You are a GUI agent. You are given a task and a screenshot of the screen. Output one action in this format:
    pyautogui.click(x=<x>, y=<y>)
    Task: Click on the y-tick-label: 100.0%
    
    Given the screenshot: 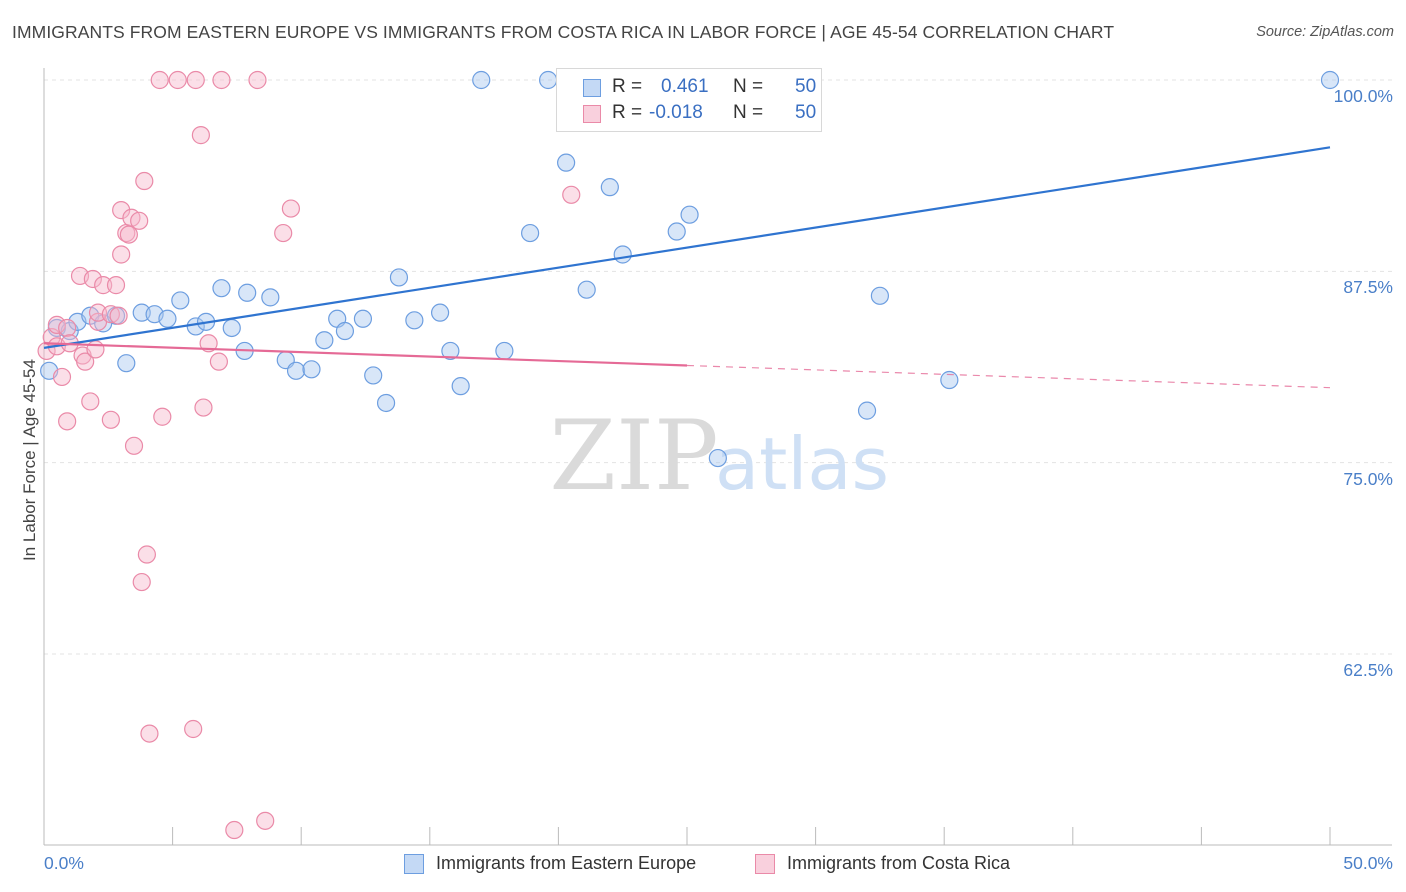 What is the action you would take?
    pyautogui.click(x=1363, y=96)
    